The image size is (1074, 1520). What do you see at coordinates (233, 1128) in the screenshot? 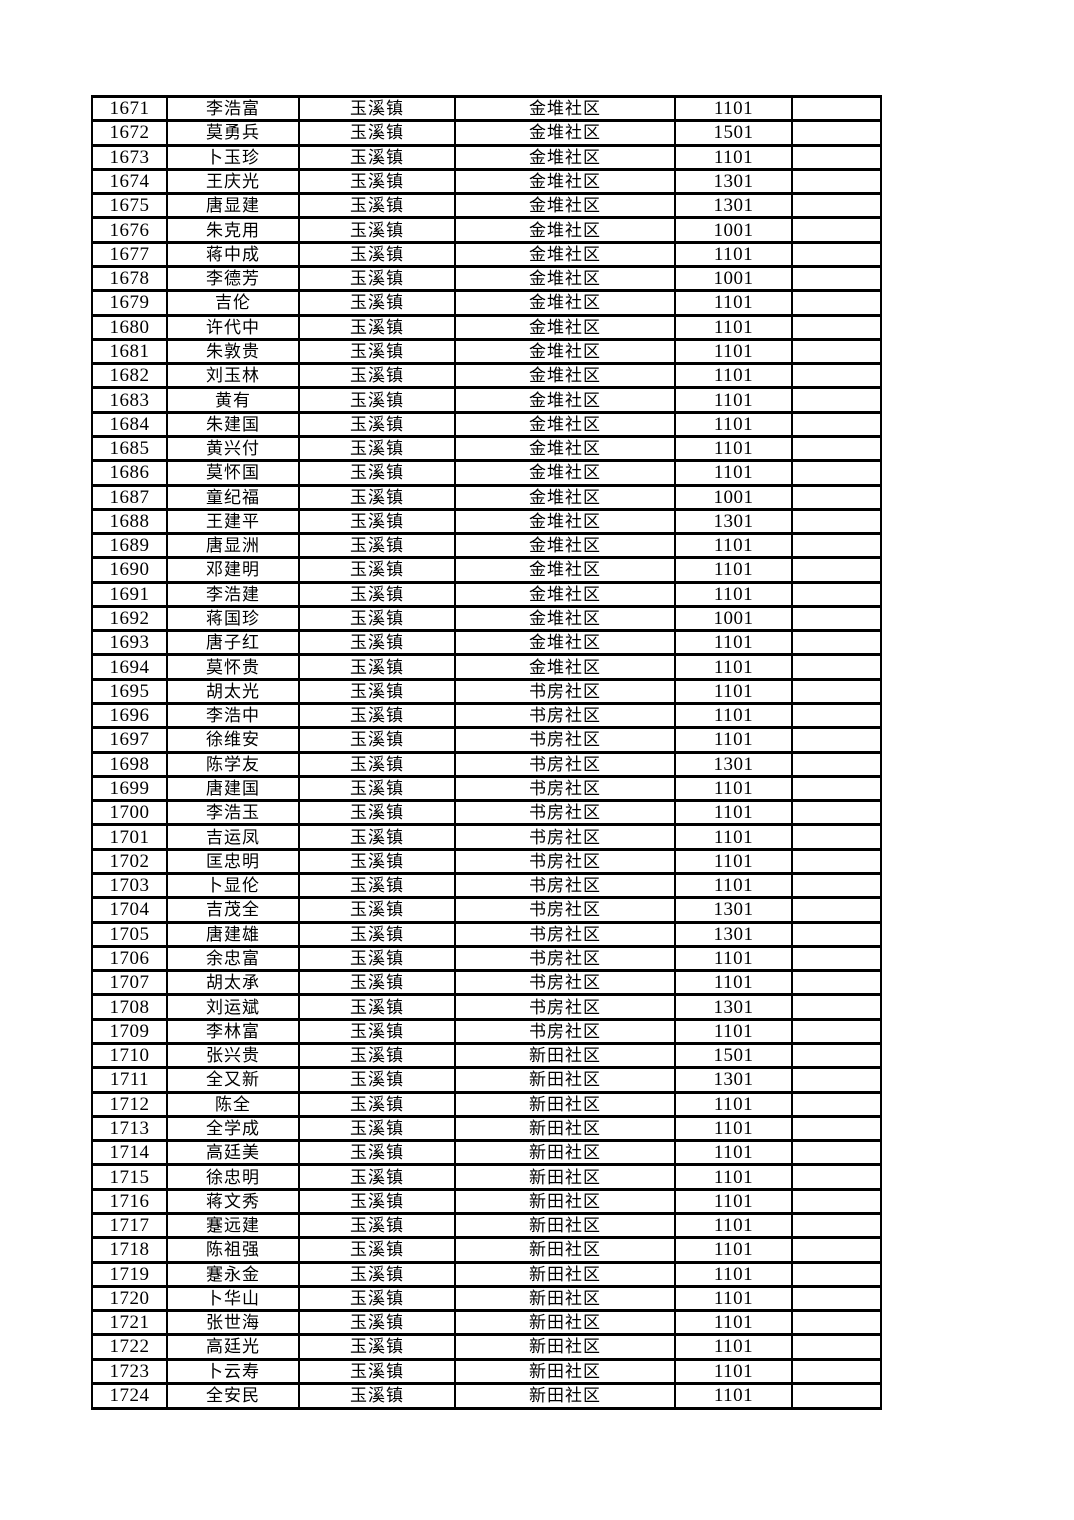
I see `name-cell: 全学成` at bounding box center [233, 1128].